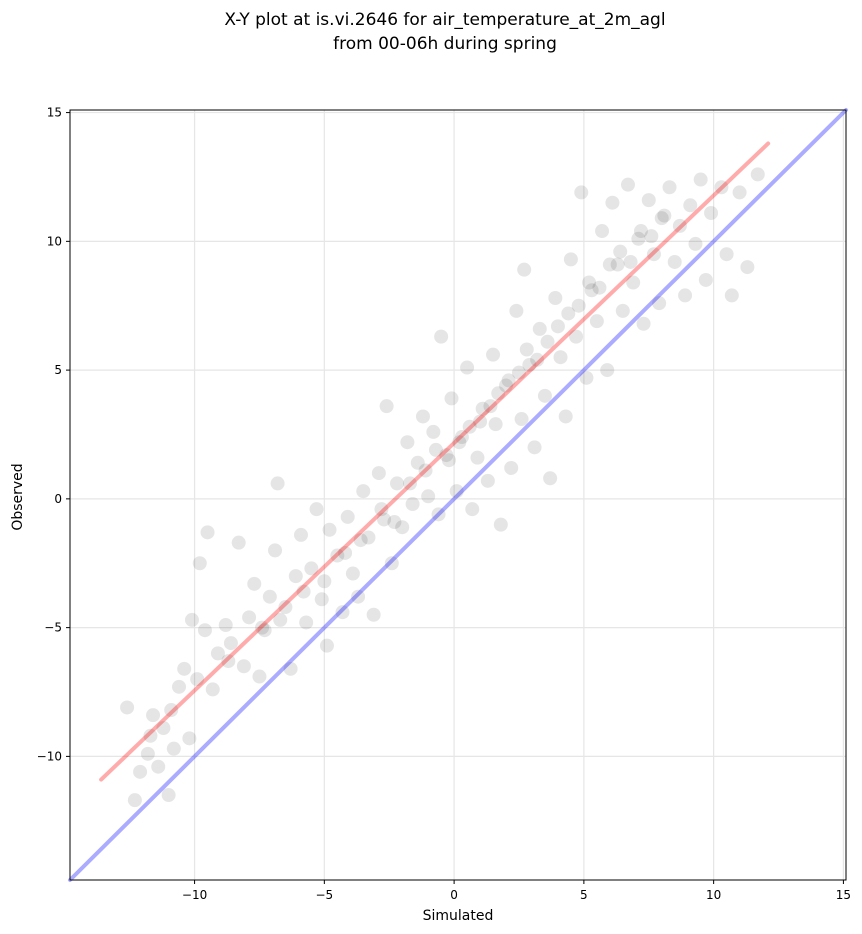 The width and height of the screenshot is (862, 934). What do you see at coordinates (458, 916) in the screenshot?
I see `x-axis-label: Simulated` at bounding box center [458, 916].